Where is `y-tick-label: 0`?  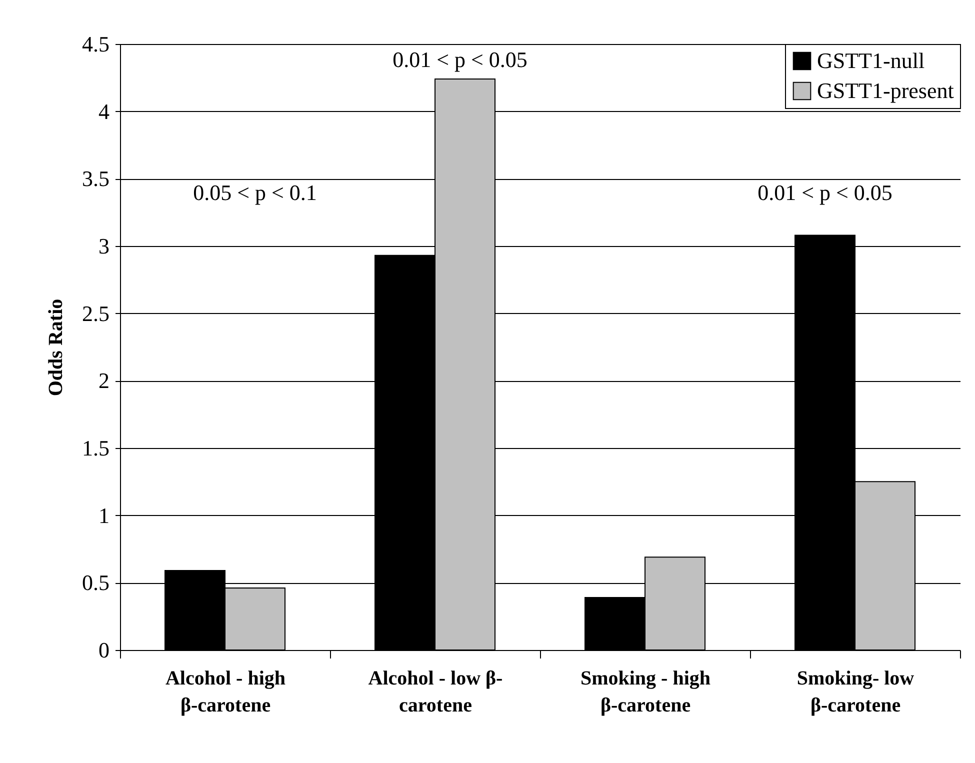 y-tick-label: 0 is located at coordinates (104, 650).